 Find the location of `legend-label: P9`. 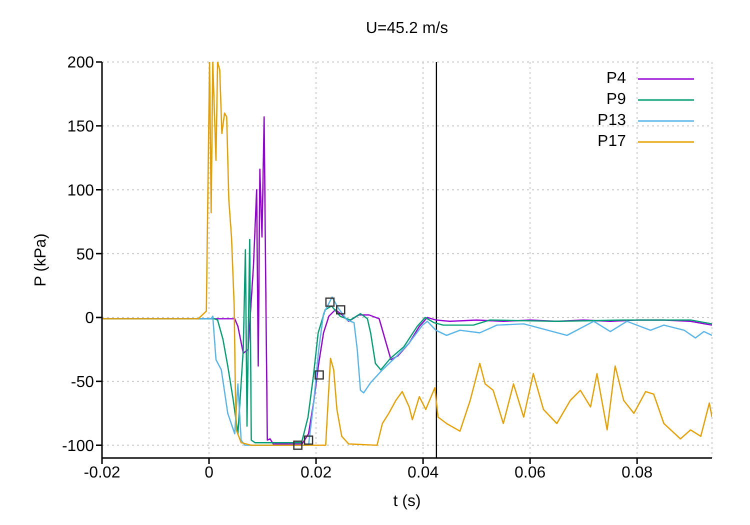

legend-label: P9 is located at coordinates (616, 99).